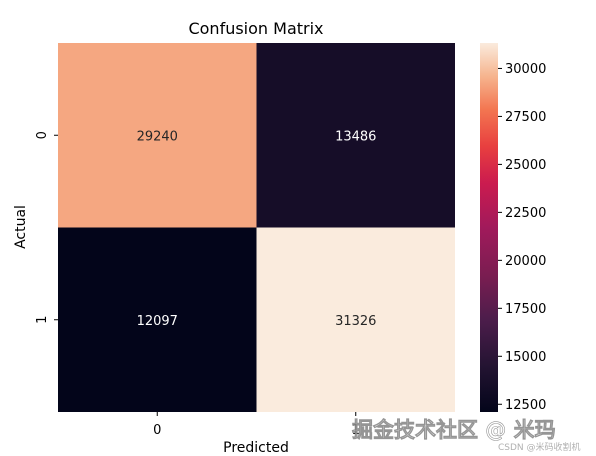 This screenshot has height=456, width=596. I want to click on colorbar-tick-label-4: 22500, so click(525, 213).